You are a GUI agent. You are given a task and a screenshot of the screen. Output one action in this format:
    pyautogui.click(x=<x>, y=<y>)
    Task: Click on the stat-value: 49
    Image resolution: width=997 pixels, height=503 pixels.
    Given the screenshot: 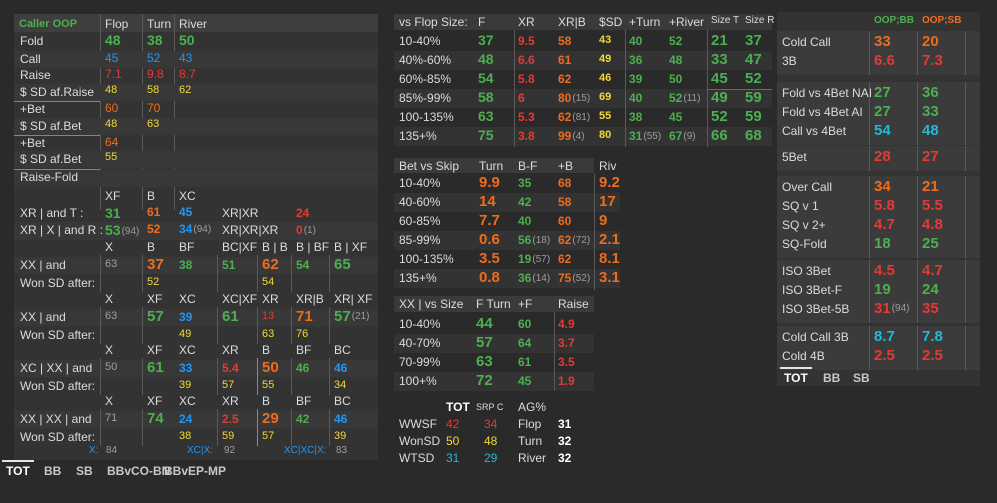 What is the action you would take?
    pyautogui.click(x=605, y=59)
    